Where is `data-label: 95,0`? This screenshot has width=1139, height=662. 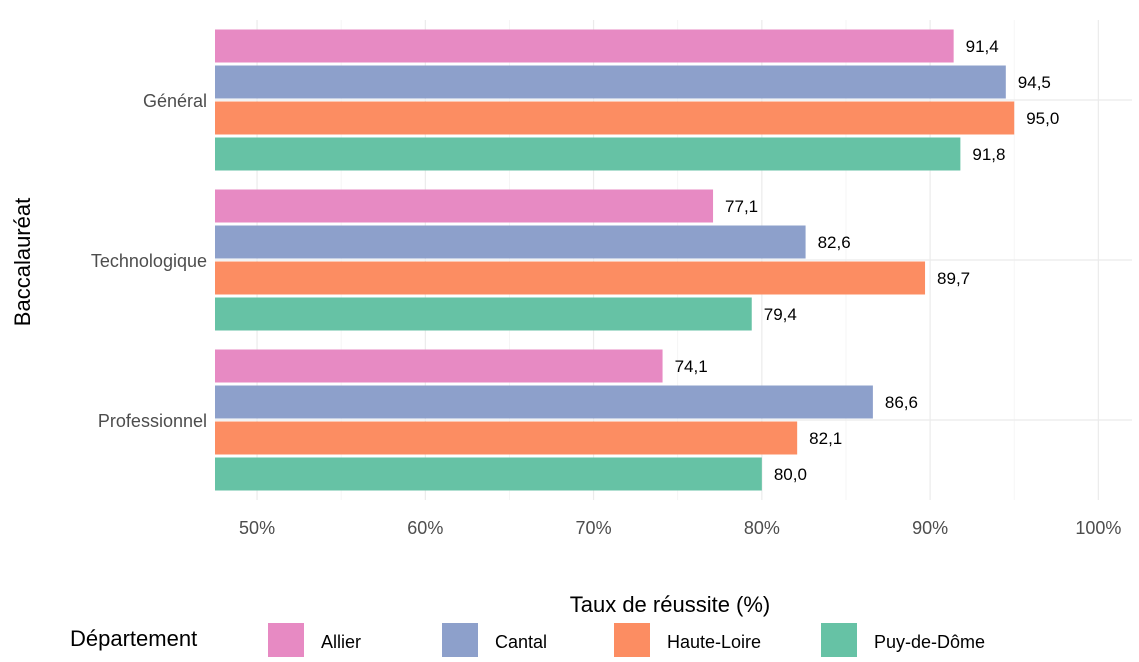 data-label: 95,0 is located at coordinates (1042, 118).